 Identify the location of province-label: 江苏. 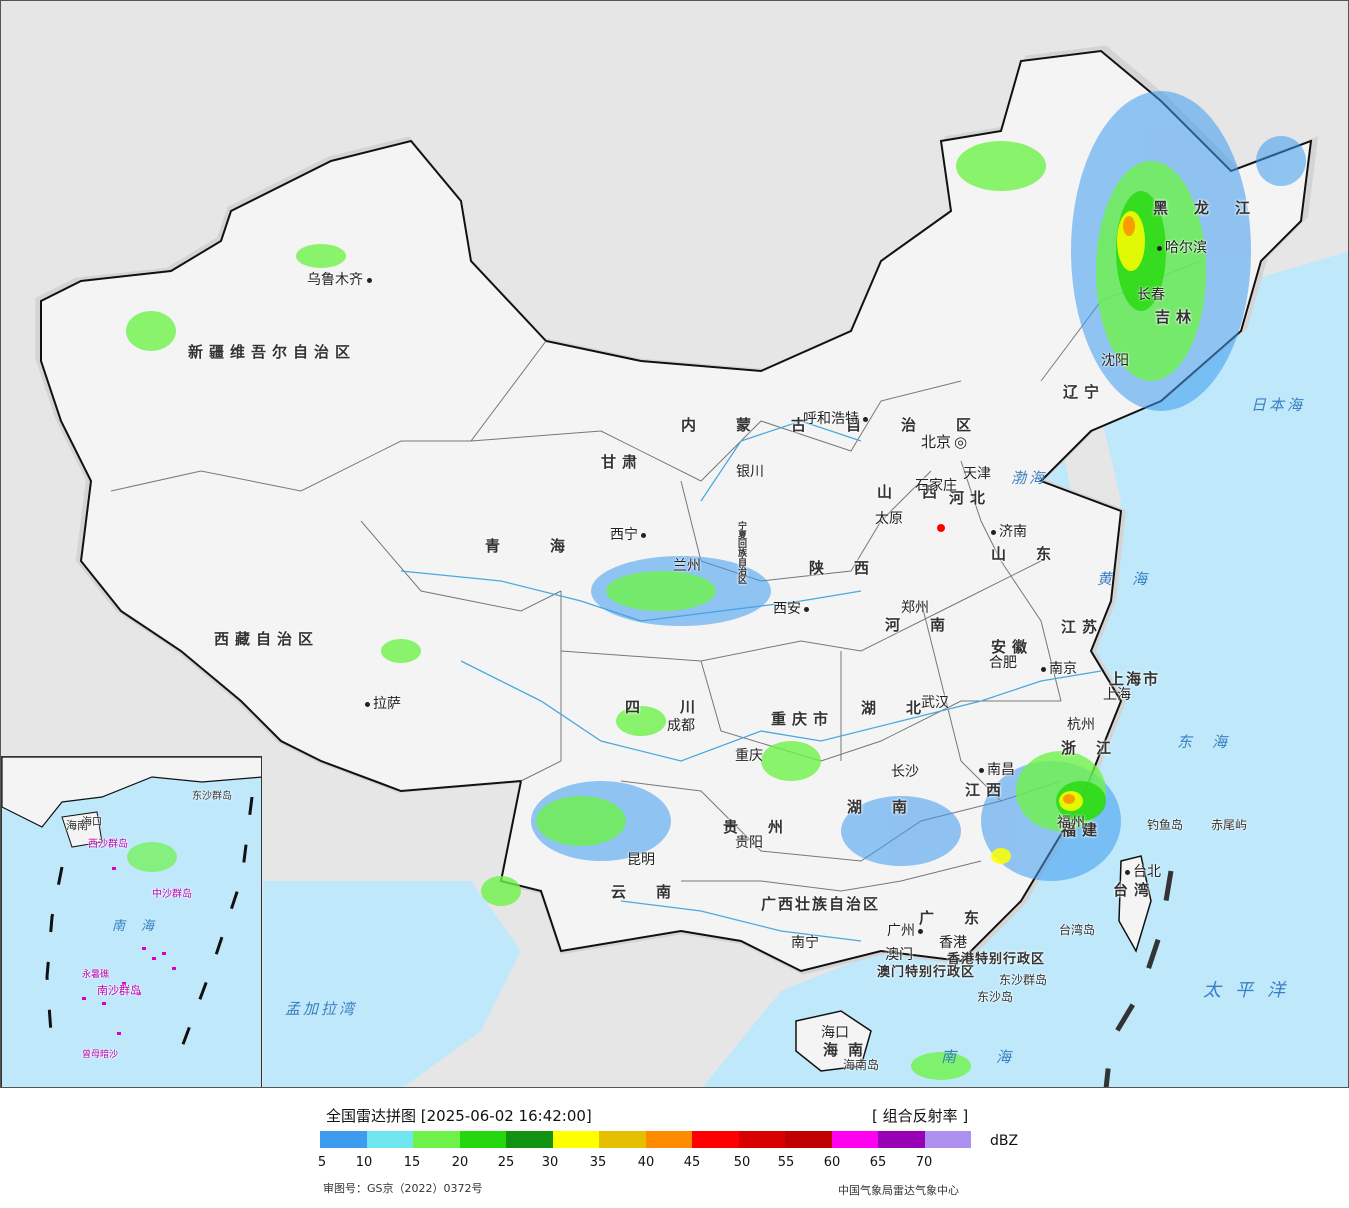
(1082, 627).